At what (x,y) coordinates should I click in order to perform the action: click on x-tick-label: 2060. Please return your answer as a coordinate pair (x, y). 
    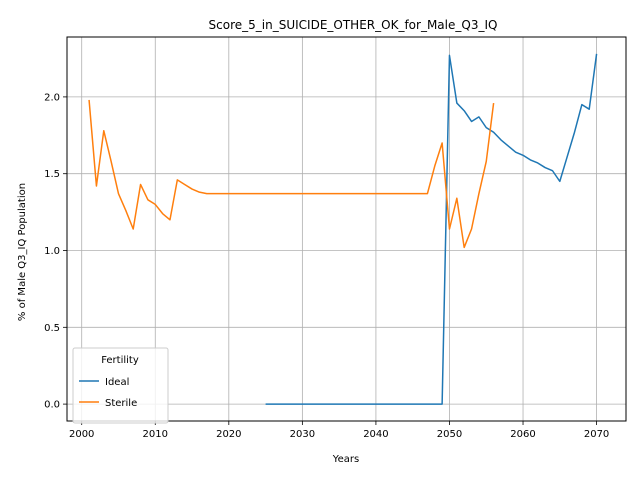
    Looking at the image, I should click on (522, 434).